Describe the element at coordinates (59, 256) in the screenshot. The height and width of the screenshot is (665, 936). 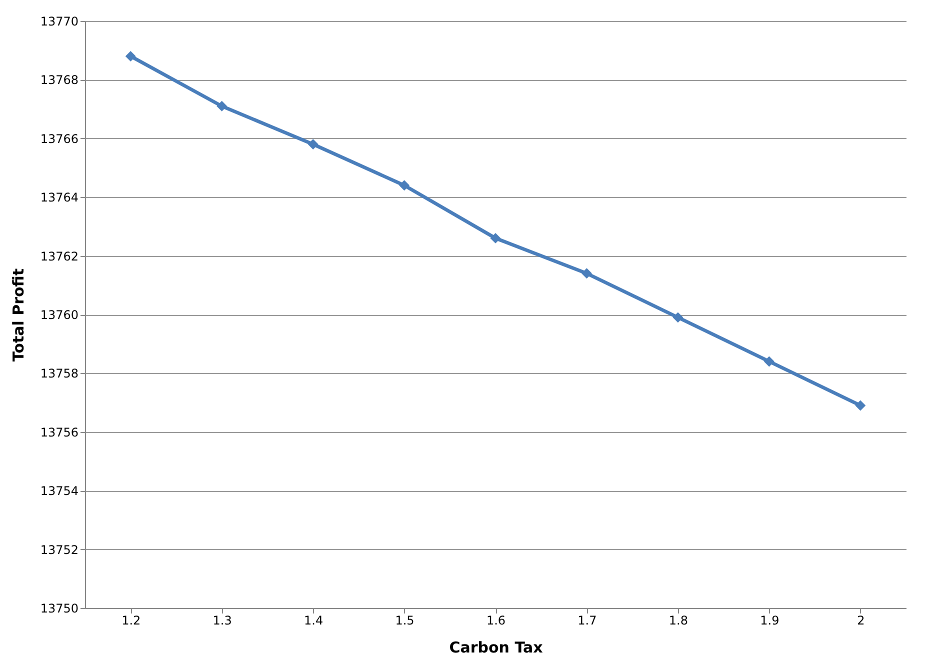
I see `y-tick-label: 13762` at that location.